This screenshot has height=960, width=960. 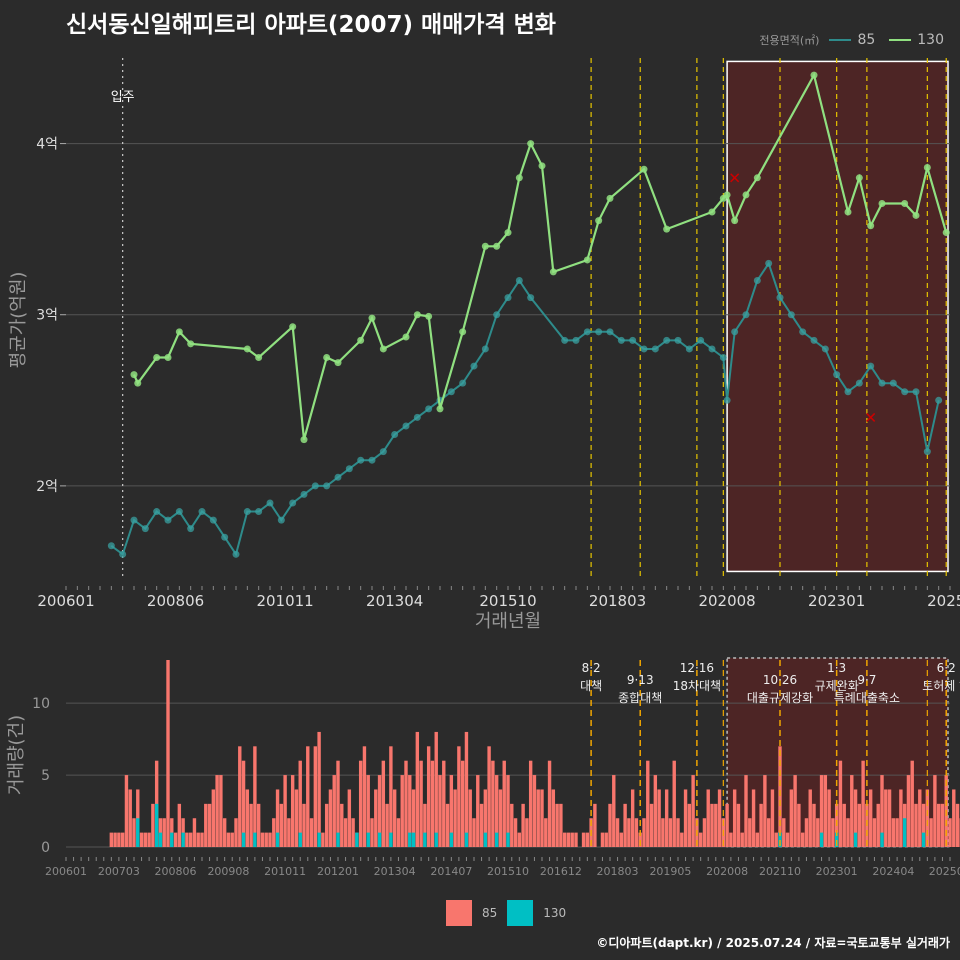 What do you see at coordinates (946, 668) in the screenshot?
I see `policy-date-label: 6·2` at bounding box center [946, 668].